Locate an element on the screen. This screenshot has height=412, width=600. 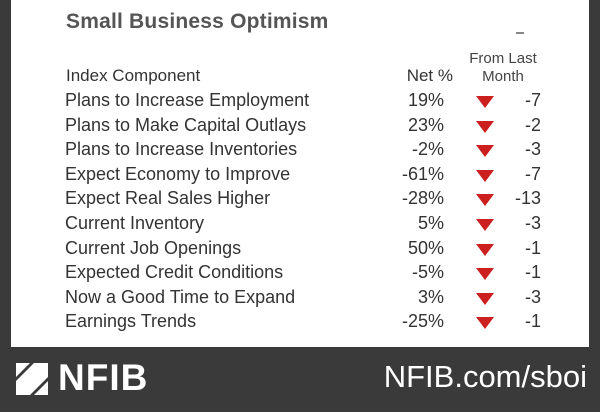
component-label: Expected Credit Conditions is located at coordinates (174, 272).